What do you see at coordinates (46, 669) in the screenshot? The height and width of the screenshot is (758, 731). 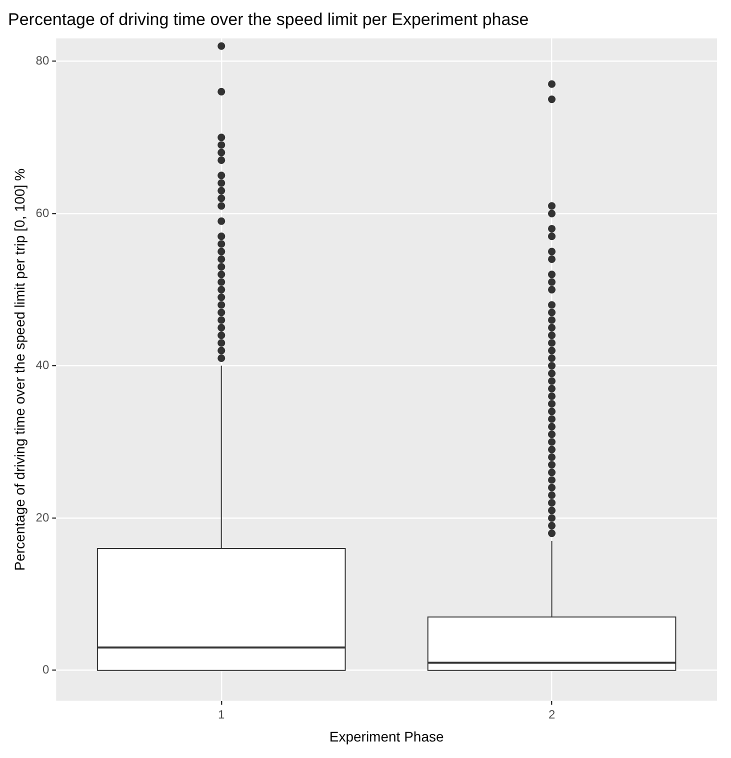 I see `y-tick-label: 0` at bounding box center [46, 669].